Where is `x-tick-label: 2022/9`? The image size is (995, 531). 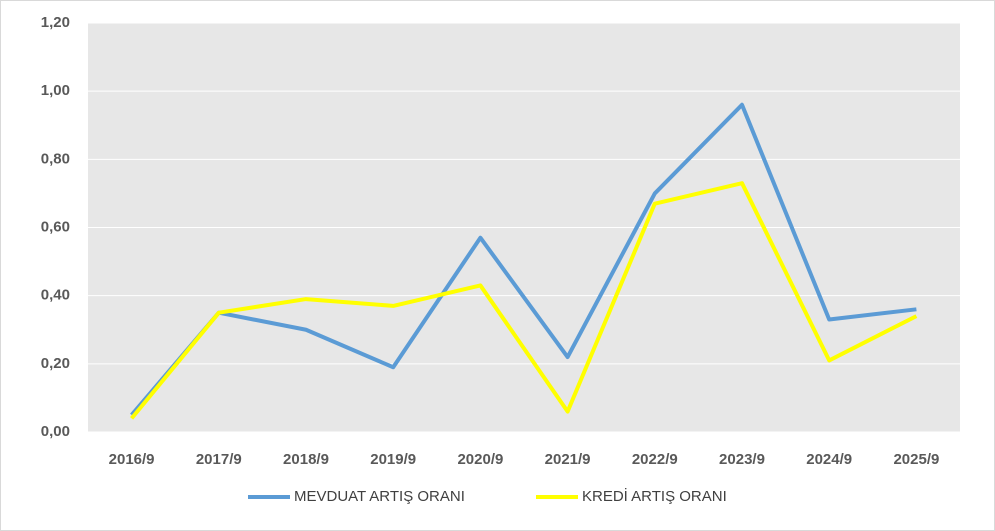 x-tick-label: 2022/9 is located at coordinates (655, 459).